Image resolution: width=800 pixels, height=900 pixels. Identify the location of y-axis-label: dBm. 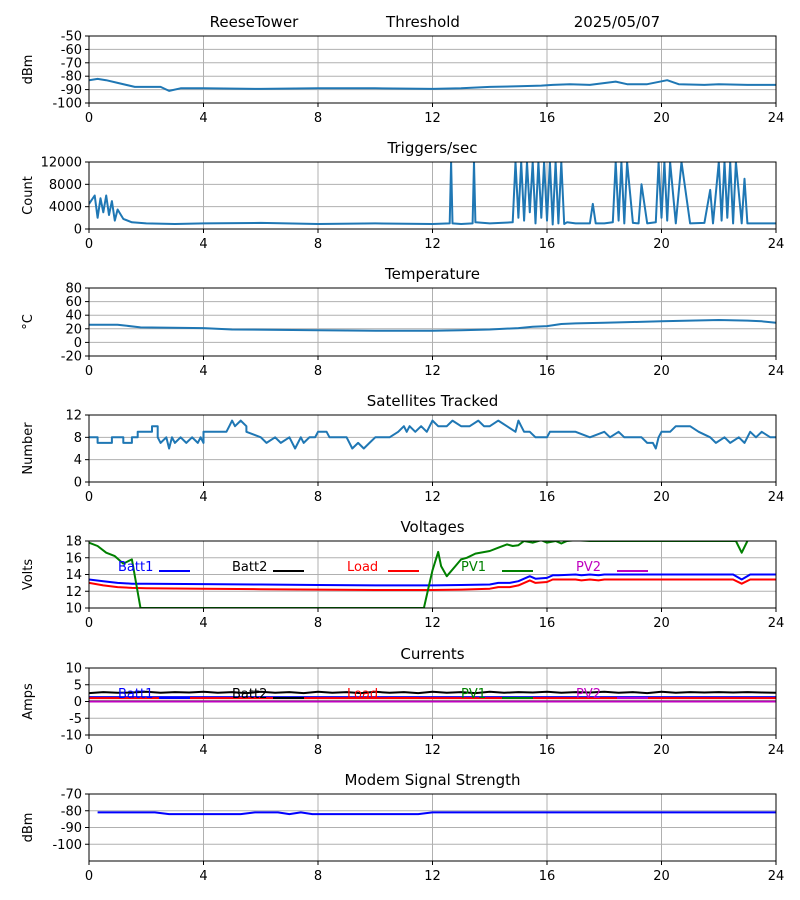
(28, 70).